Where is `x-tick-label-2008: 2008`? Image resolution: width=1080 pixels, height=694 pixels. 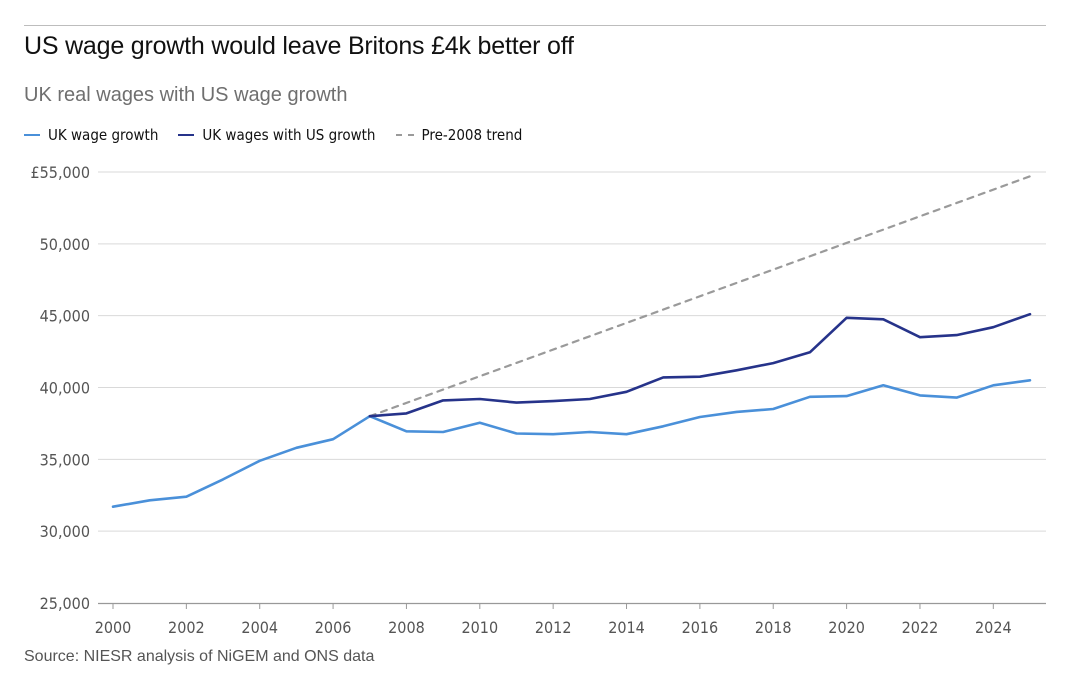
x-tick-label-2008: 2008 is located at coordinates (406, 627).